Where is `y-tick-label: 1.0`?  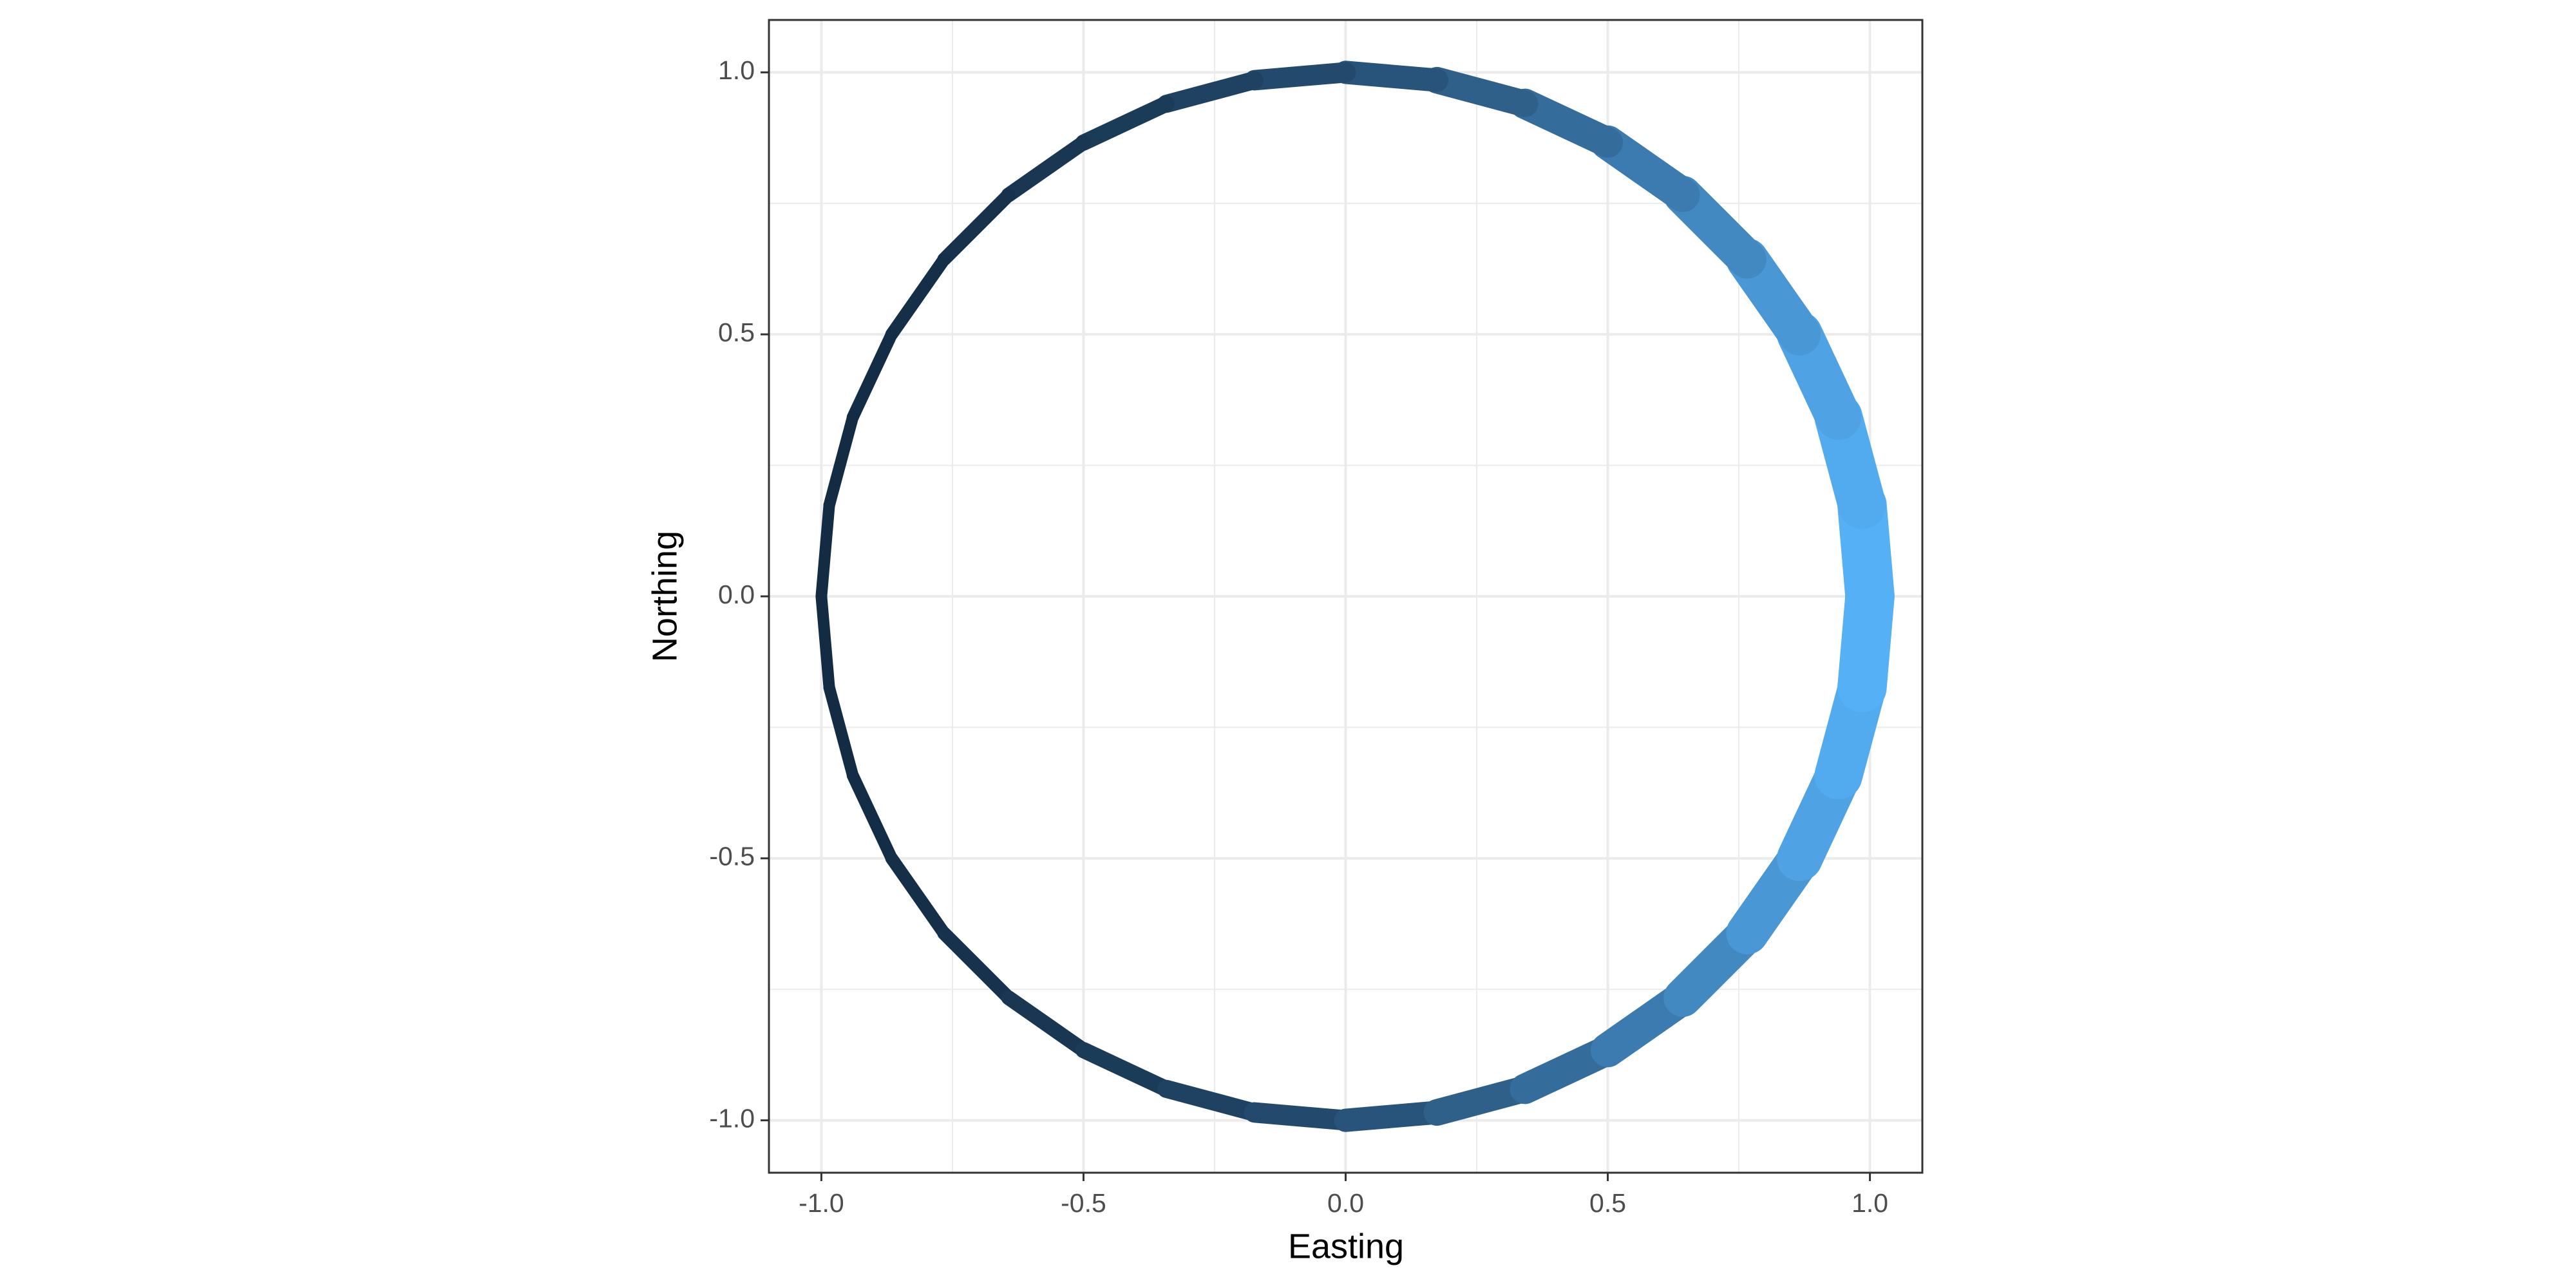
y-tick-label: 1.0 is located at coordinates (737, 70).